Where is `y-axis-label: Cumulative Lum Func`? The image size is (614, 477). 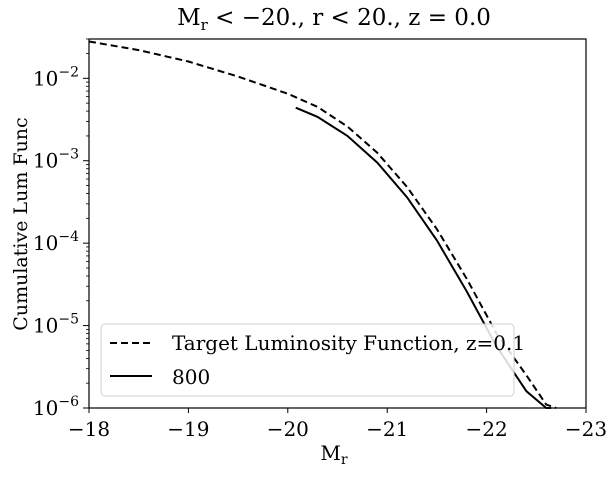
y-axis-label: Cumulative Lum Func is located at coordinates (21, 223).